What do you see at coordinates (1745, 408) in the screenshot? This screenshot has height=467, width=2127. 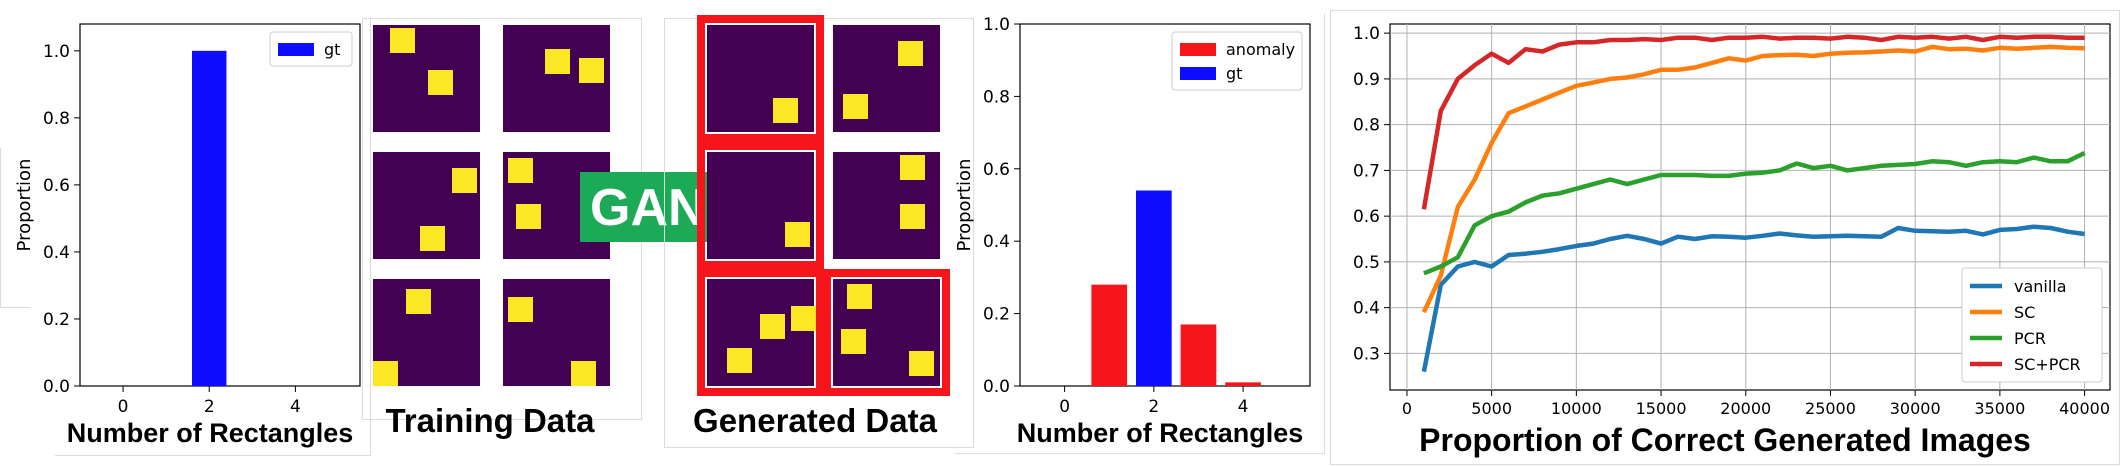 I see `x-tick-label: 20000` at bounding box center [1745, 408].